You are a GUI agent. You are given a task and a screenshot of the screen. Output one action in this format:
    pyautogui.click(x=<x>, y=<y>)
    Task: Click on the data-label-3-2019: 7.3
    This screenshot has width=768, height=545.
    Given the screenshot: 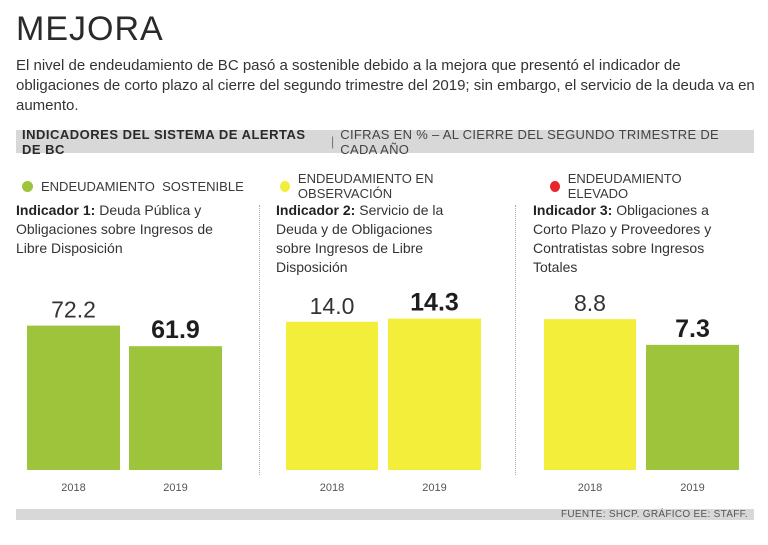 What is the action you would take?
    pyautogui.click(x=692, y=329)
    